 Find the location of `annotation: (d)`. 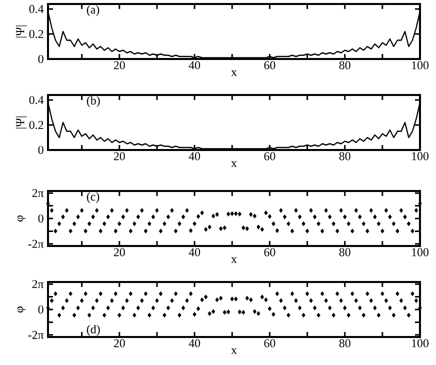

annotation: (d) is located at coordinates (93, 330).